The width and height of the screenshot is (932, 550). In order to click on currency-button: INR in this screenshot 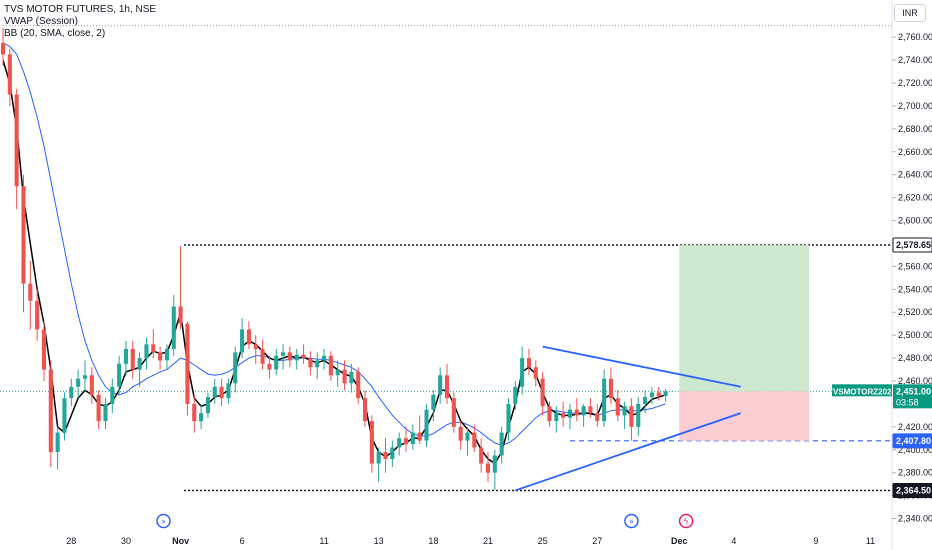, I will do `click(910, 13)`.